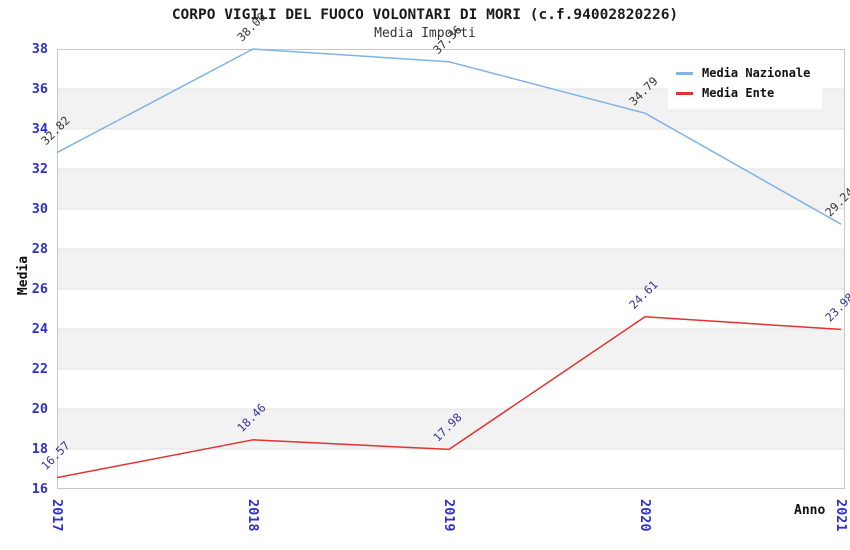 Image resolution: width=850 pixels, height=550 pixels. What do you see at coordinates (684, 73) in the screenshot?
I see `legend-line-sample-nazionale-icon` at bounding box center [684, 73].